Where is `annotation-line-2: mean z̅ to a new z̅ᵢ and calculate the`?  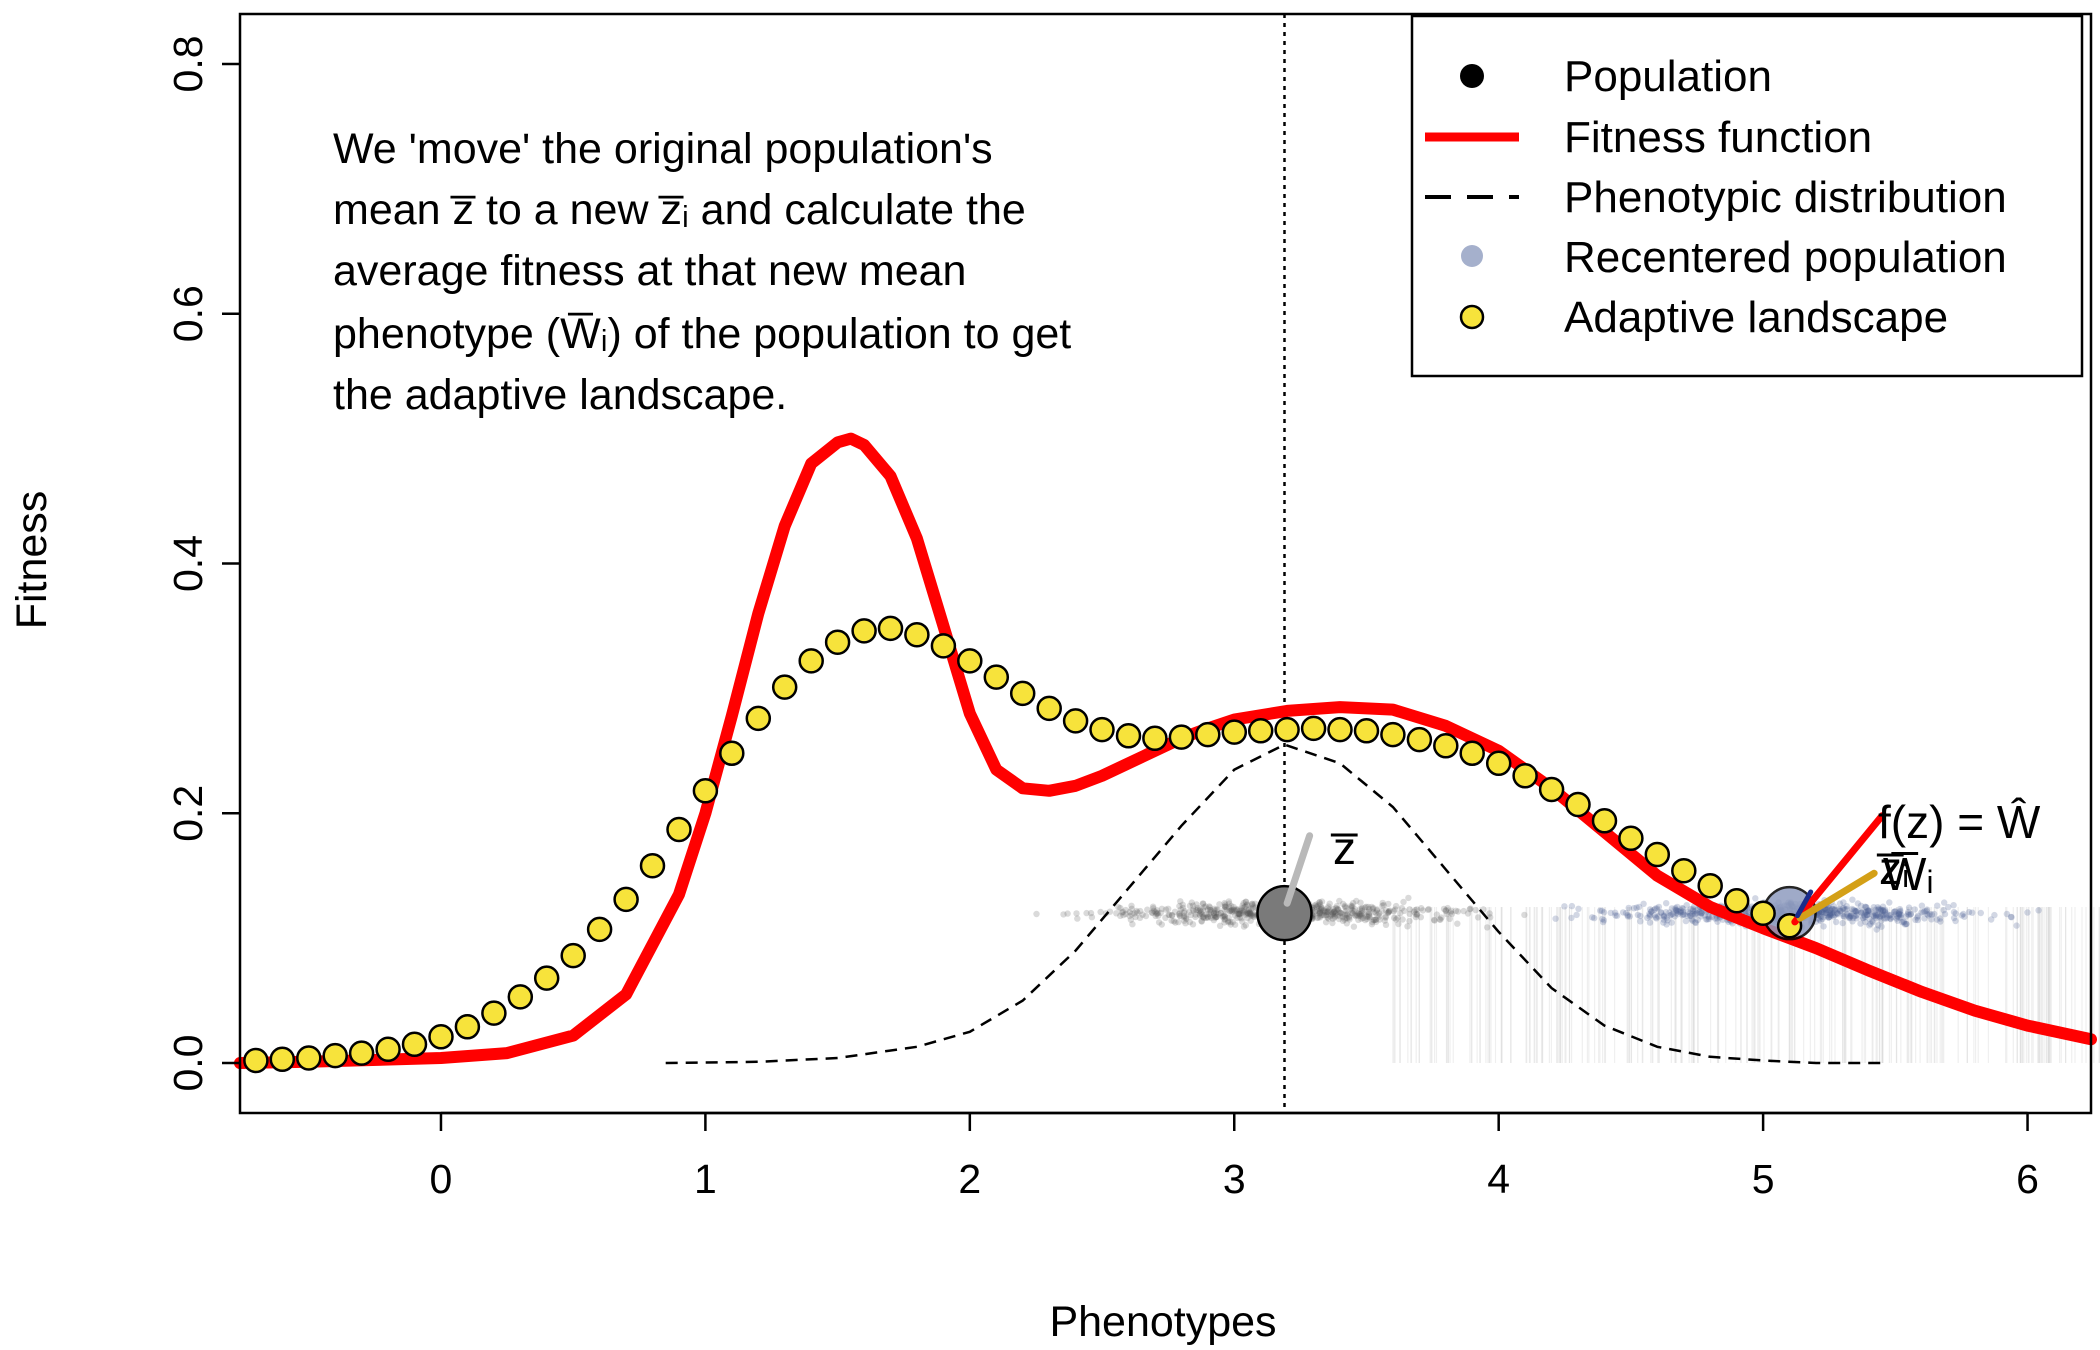
annotation-line-2: mean z̅ to a new z̅ᵢ and calculate the is located at coordinates (679, 210).